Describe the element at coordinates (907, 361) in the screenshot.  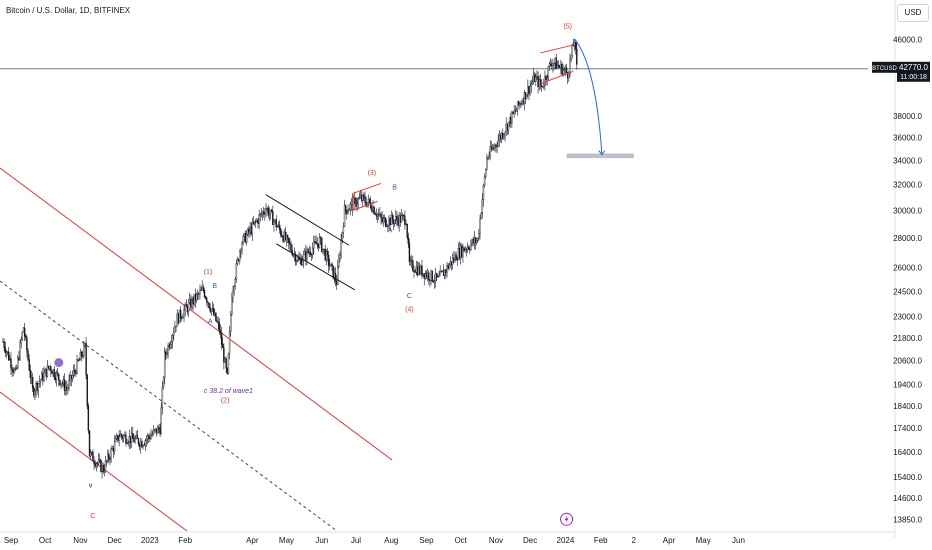
I see `y-tick-label: 20600.0` at that location.